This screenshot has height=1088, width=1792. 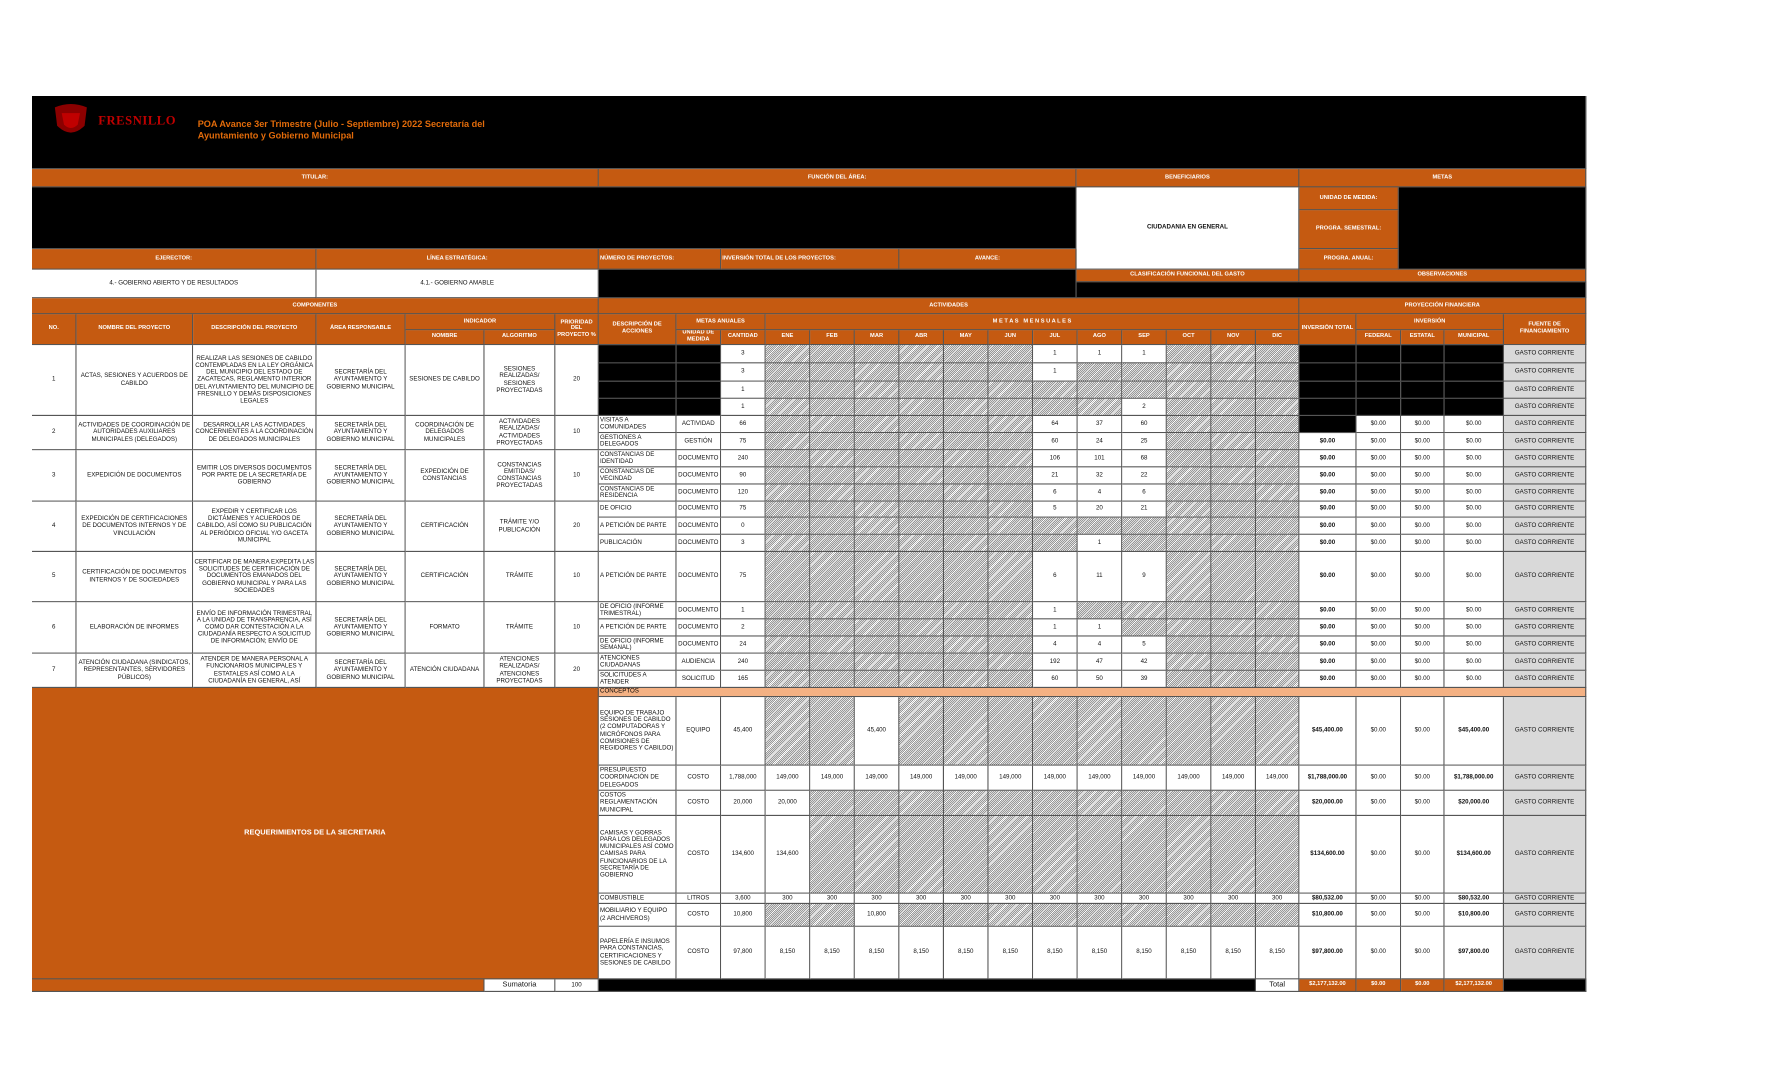 I want to click on monthly-amount: 134,600, so click(x=788, y=854).